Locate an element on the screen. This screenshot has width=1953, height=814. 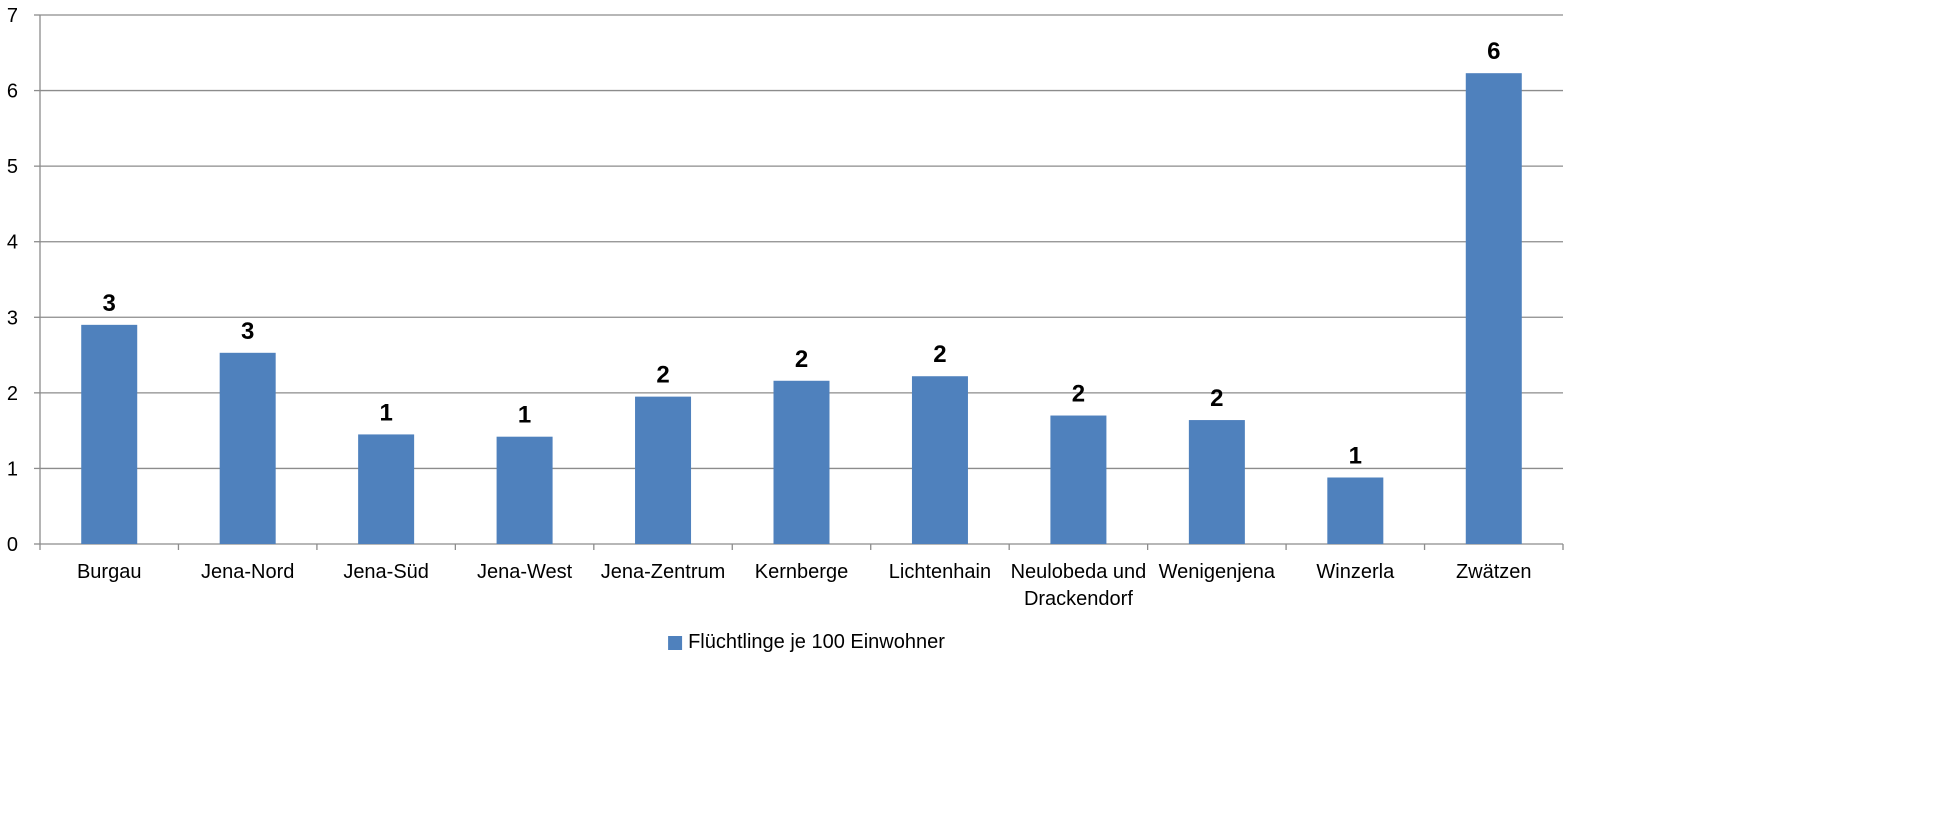
x-tick-label: Winzerla is located at coordinates (1355, 572).